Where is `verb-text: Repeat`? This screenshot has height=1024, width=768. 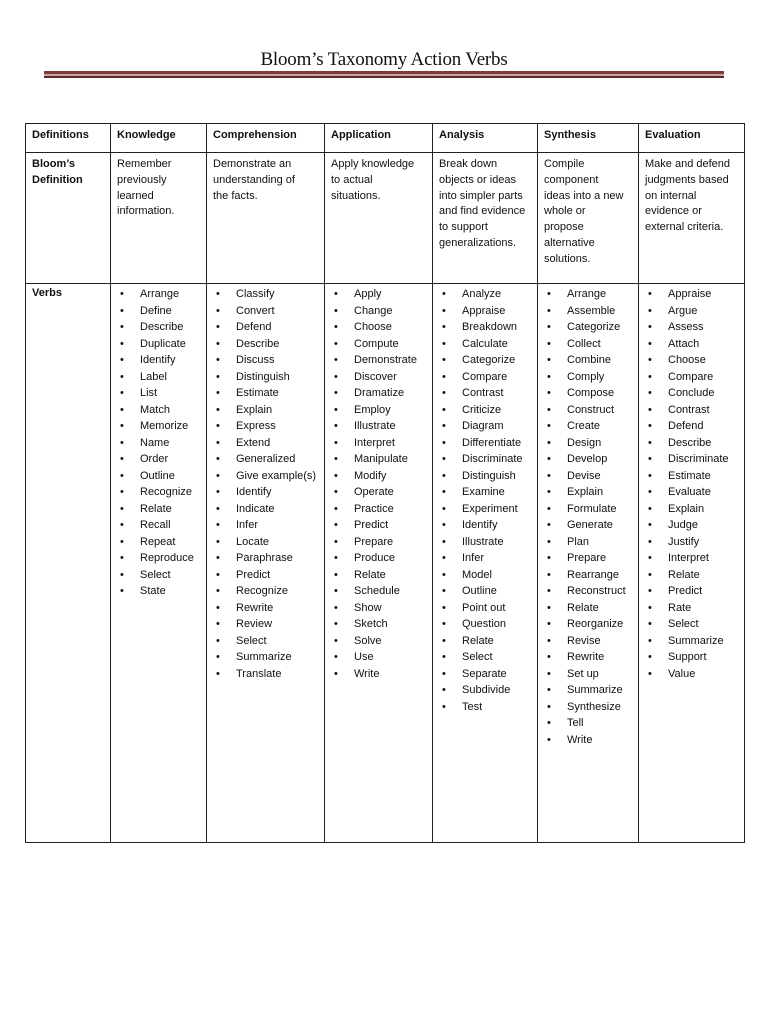
verb-text: Repeat is located at coordinates (158, 541).